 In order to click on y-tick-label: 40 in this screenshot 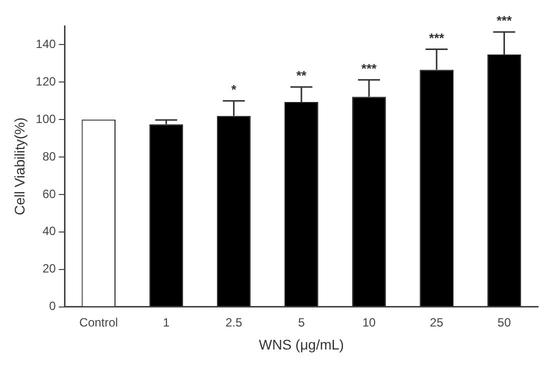, I will do `click(49, 231)`.